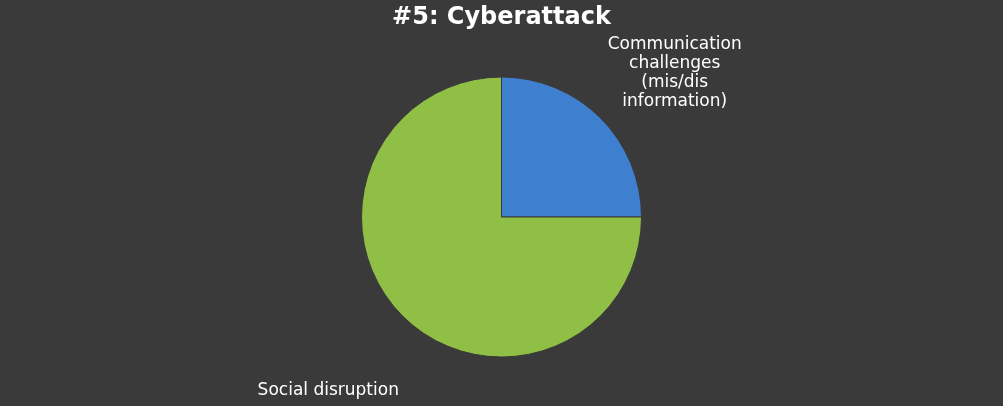  What do you see at coordinates (328, 389) in the screenshot?
I see `slice-label: Social disruption` at bounding box center [328, 389].